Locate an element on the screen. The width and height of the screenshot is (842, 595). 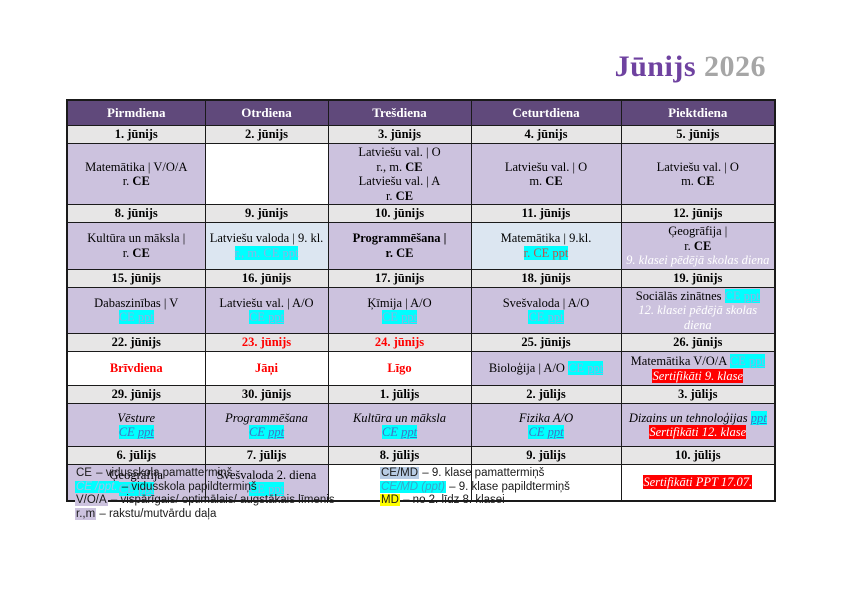
date-cell: 9. jūlijs is located at coordinates (546, 455).